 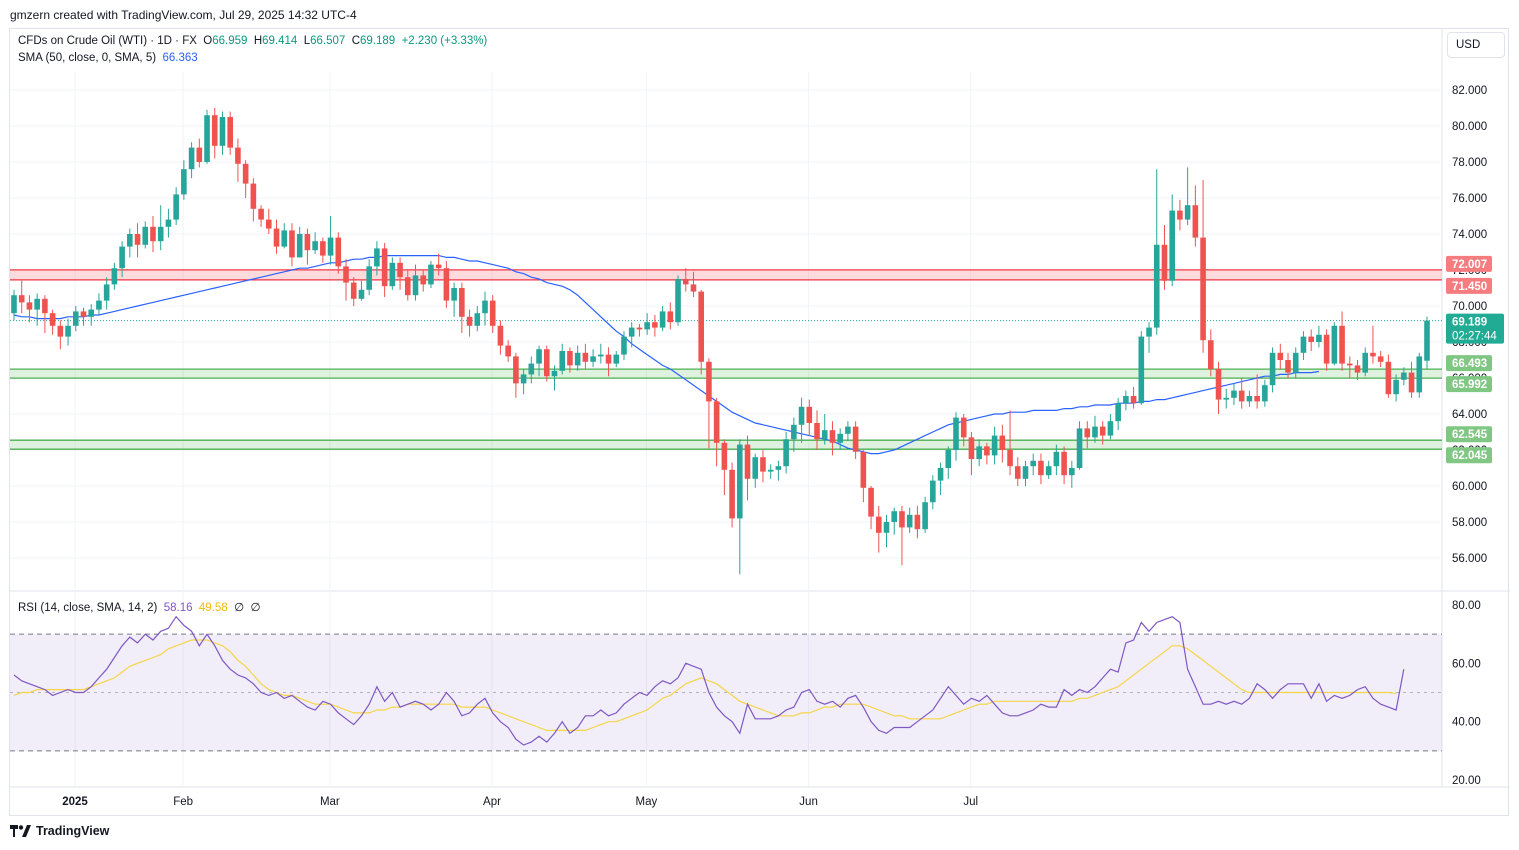 I want to click on sma-label: SMA (50, close, 0, SMA, 5), so click(x=87, y=58).